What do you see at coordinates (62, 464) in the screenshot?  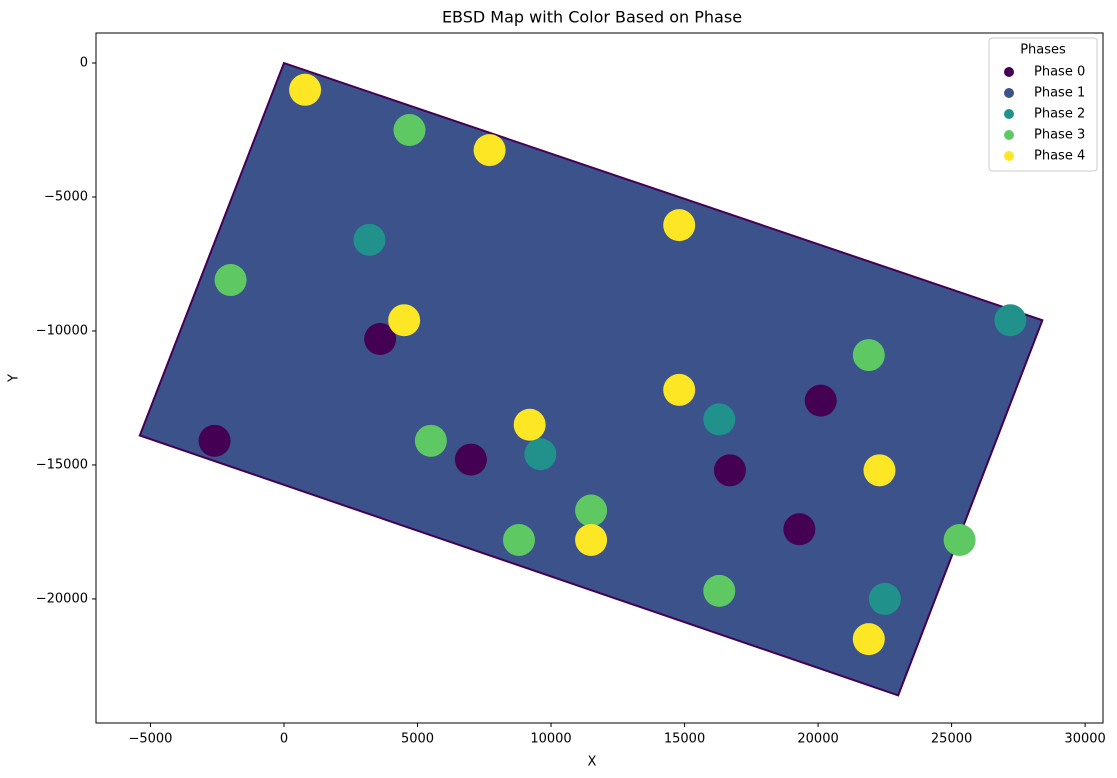 I see `y-tick-label: −15000` at bounding box center [62, 464].